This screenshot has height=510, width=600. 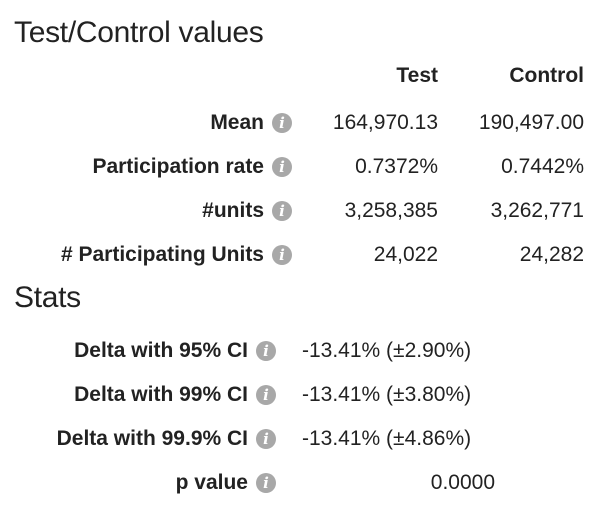 What do you see at coordinates (462, 482) in the screenshot?
I see `stat-value: 0.0000` at bounding box center [462, 482].